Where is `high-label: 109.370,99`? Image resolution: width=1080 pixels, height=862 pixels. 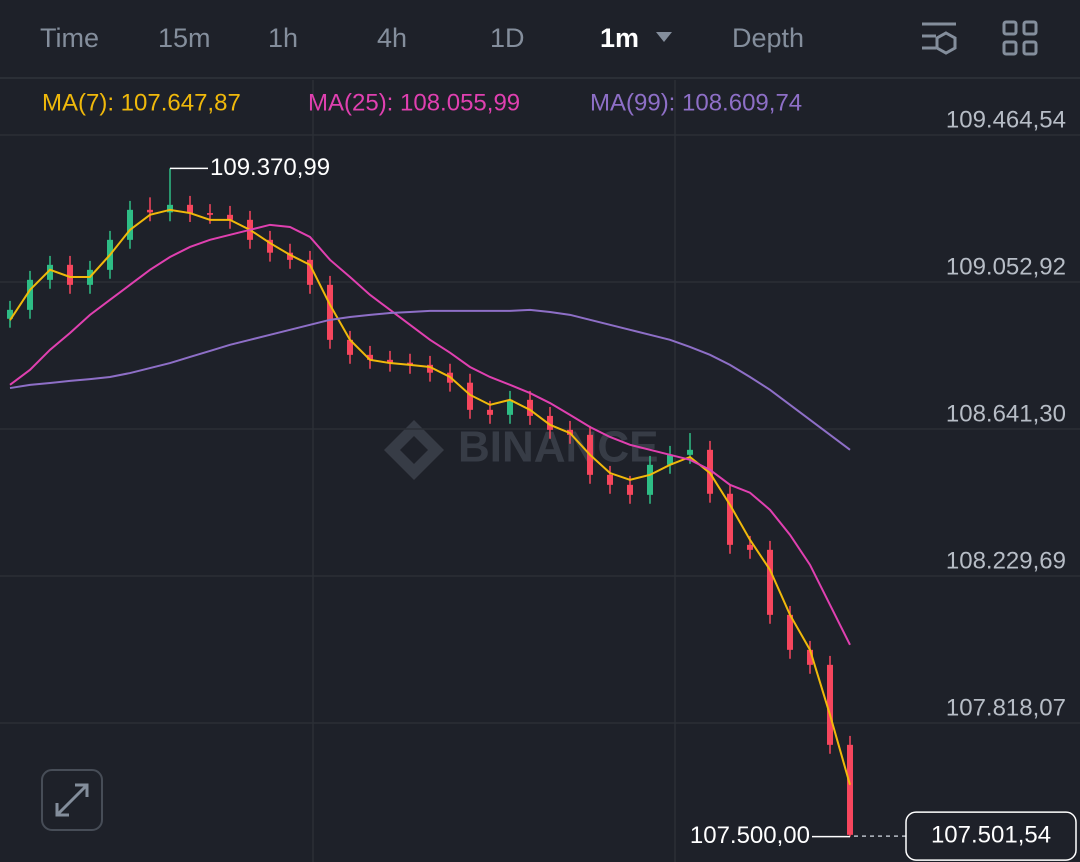 high-label: 109.370,99 is located at coordinates (270, 167).